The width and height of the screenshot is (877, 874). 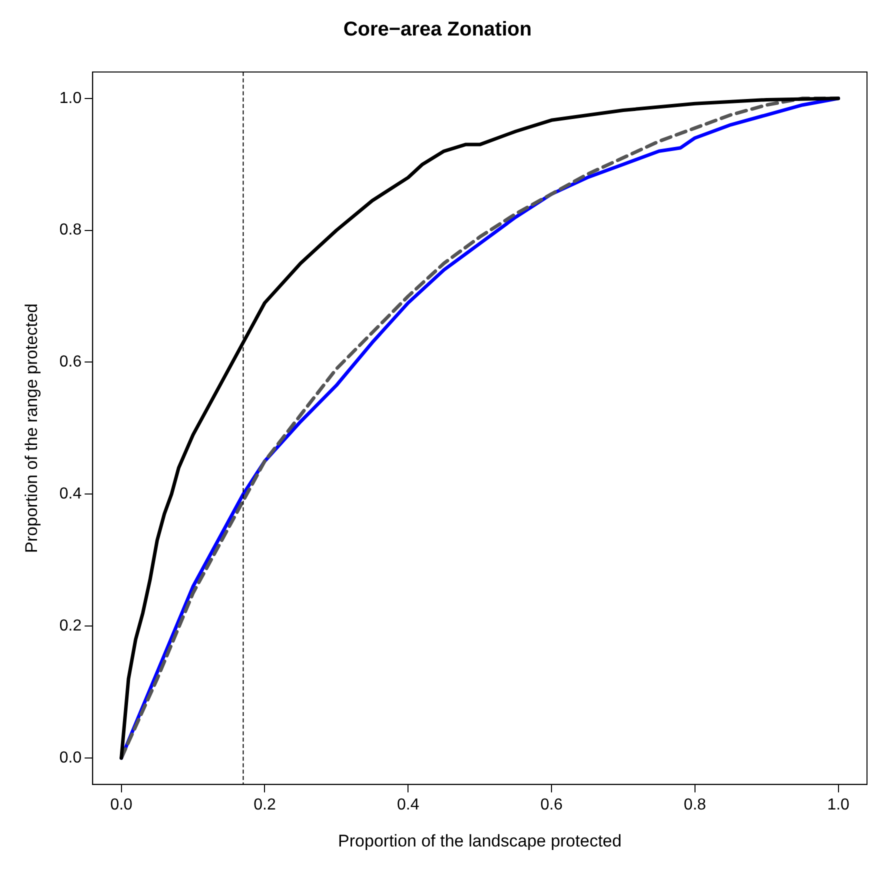 I want to click on y-tick-label: 1.0, so click(x=70, y=98).